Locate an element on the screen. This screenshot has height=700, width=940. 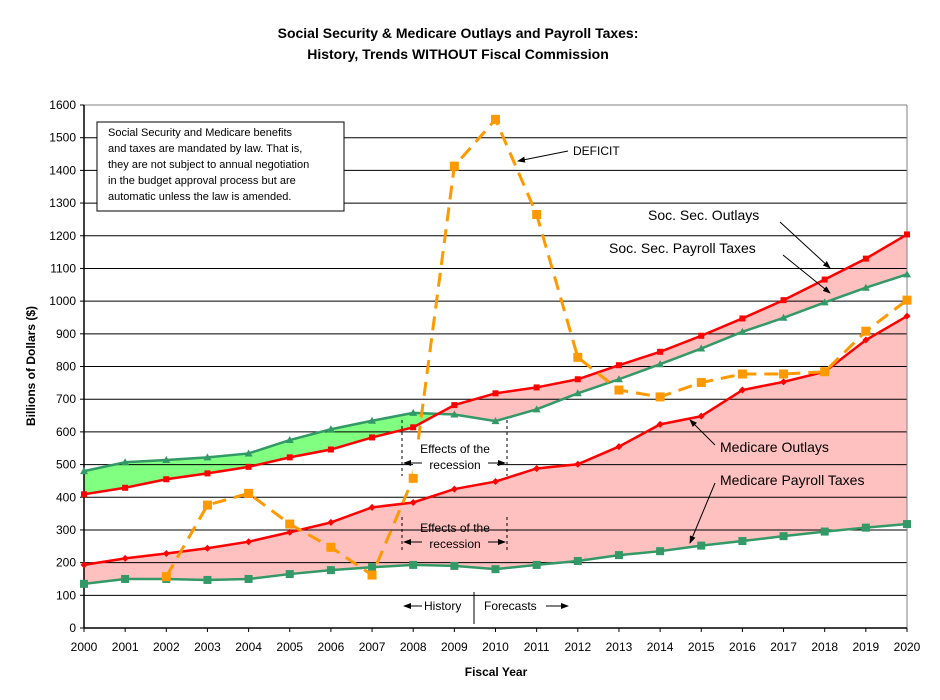
x-axis-title: Fiscal Year is located at coordinates (496, 672).